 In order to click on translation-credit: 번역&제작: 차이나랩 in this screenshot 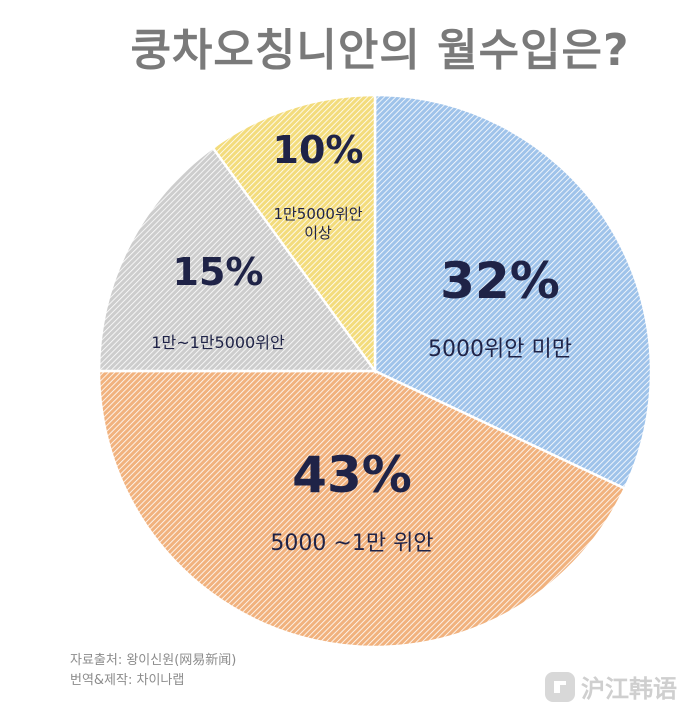, I will do `click(127, 680)`.